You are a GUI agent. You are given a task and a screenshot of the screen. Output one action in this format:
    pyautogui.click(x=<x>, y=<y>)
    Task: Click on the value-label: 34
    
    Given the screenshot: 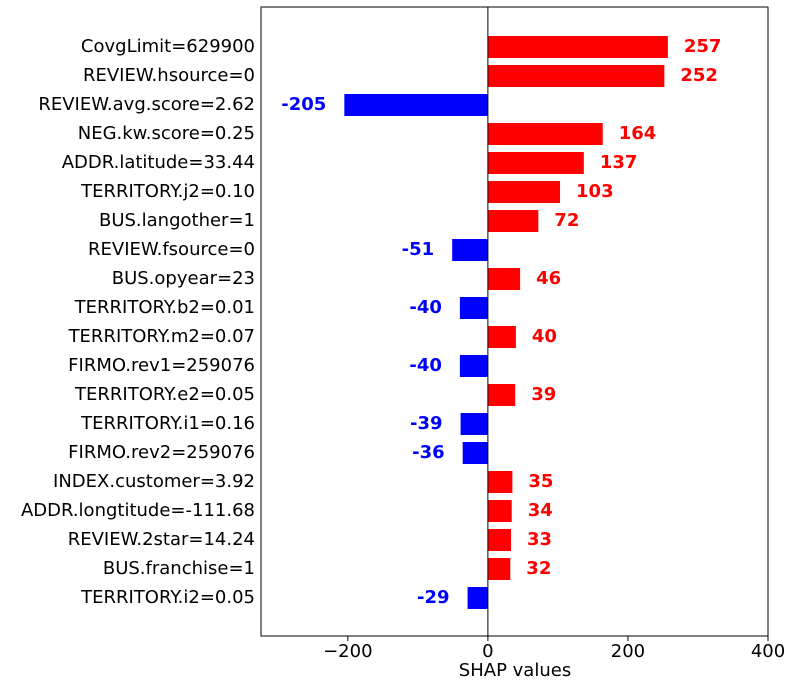 What is the action you would take?
    pyautogui.click(x=540, y=510)
    